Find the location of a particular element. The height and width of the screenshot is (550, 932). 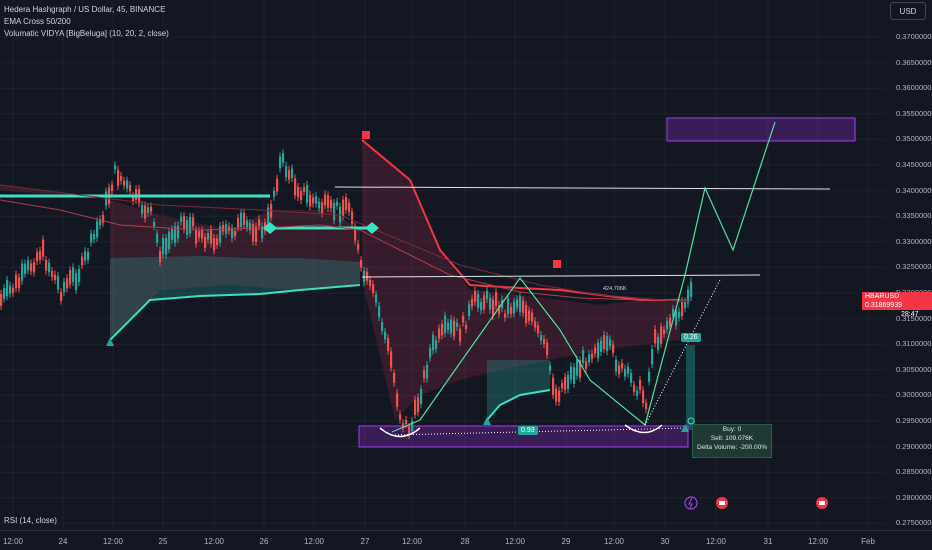

diamond-marker-icon is located at coordinates (270, 228).